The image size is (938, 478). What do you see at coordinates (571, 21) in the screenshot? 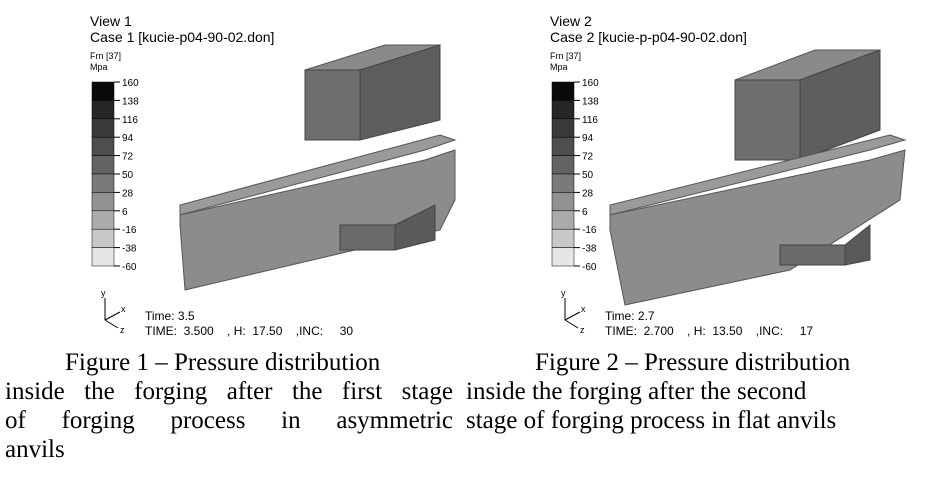
I see `view-label: View 2` at bounding box center [571, 21].